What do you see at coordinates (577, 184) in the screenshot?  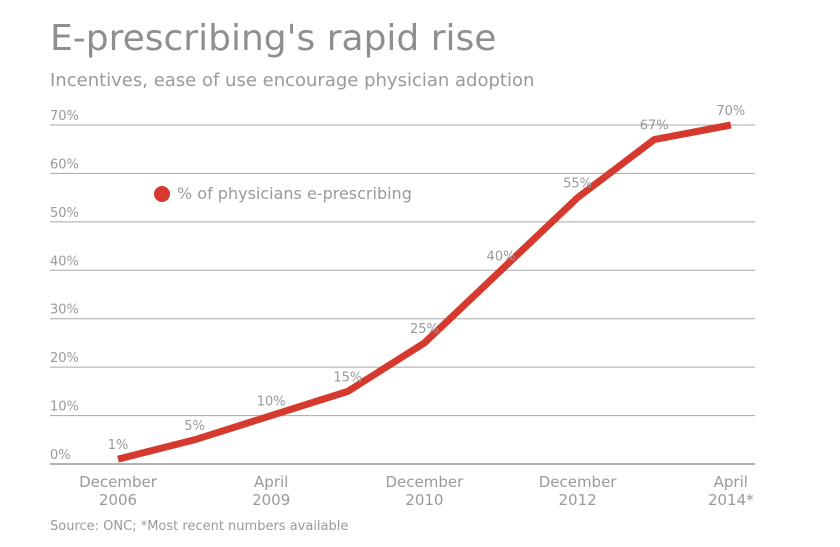 I see `data-label: 55%` at bounding box center [577, 184].